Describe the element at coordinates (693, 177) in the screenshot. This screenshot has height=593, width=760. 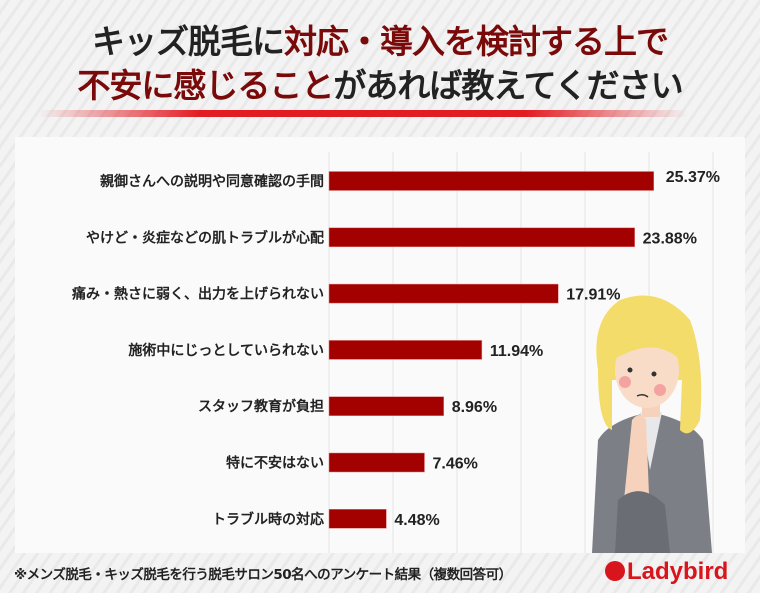
I see `value-label: 25.37%` at that location.